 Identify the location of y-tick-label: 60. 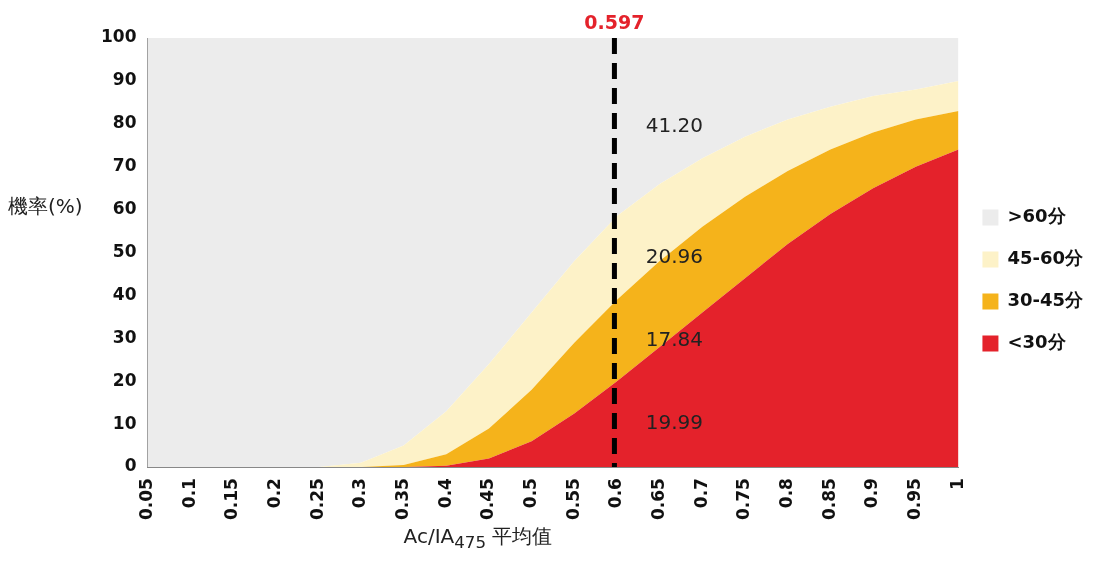
(124, 208).